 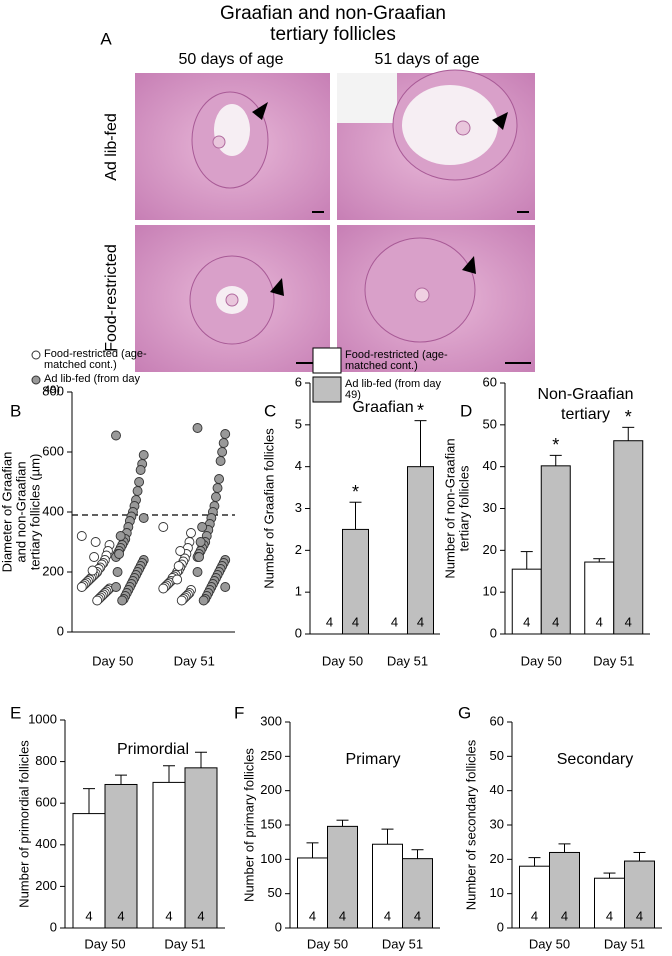 What do you see at coordinates (271, 720) in the screenshot?
I see `y-tick-label: 300` at bounding box center [271, 720].